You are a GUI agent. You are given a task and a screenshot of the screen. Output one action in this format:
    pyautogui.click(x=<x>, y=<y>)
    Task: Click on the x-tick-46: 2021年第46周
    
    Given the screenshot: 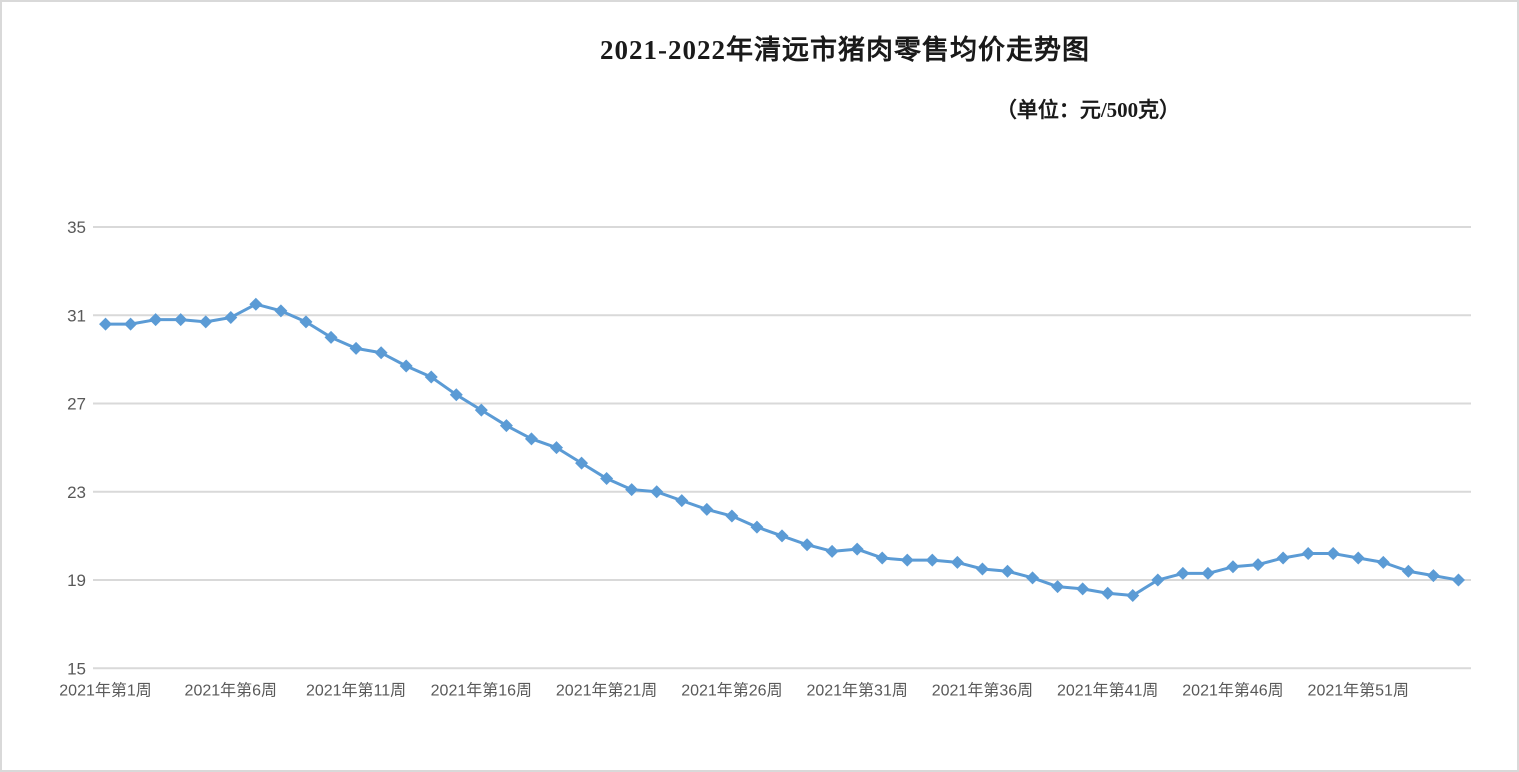 What is the action you would take?
    pyautogui.click(x=1232, y=690)
    